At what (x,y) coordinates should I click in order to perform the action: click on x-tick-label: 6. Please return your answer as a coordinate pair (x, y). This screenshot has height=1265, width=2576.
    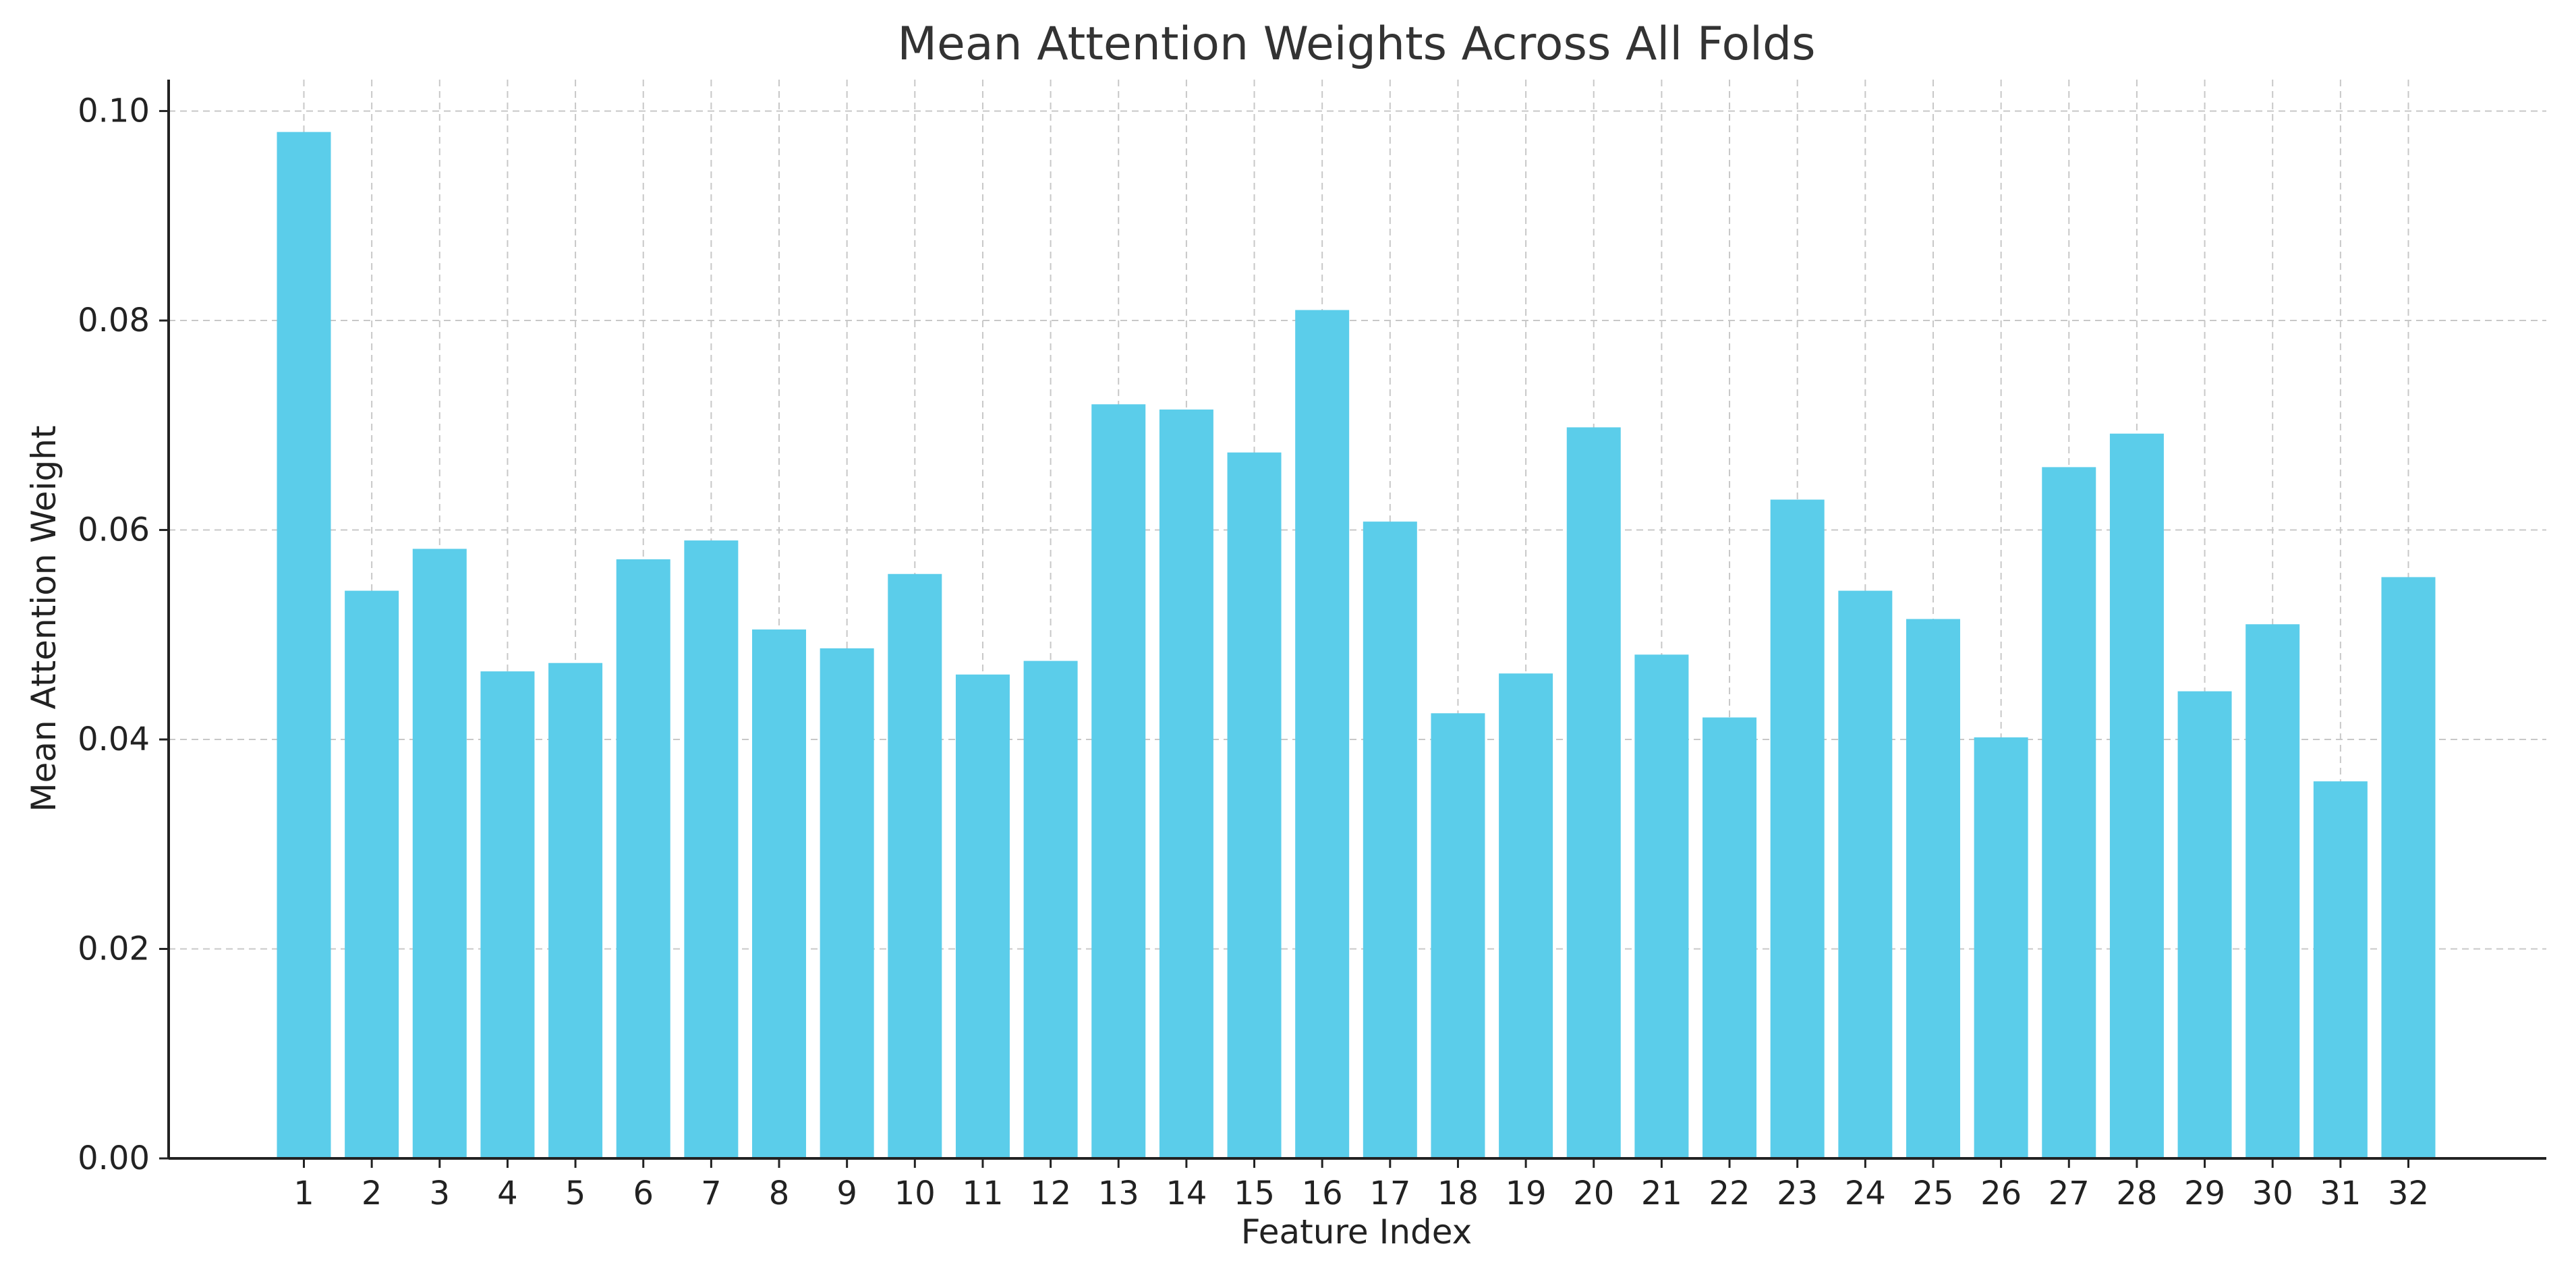
    Looking at the image, I should click on (643, 1193).